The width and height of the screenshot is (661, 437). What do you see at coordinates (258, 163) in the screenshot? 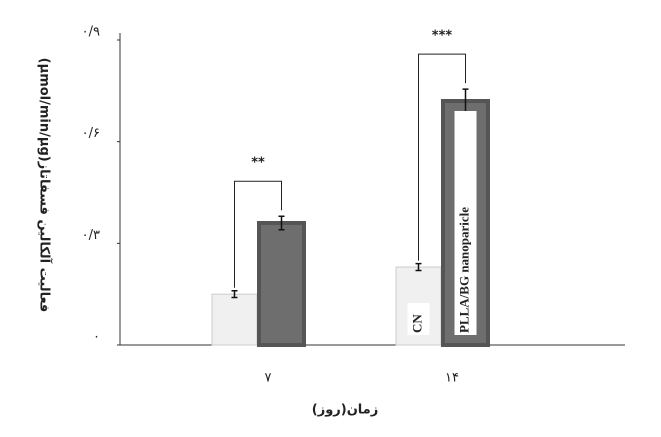
I see `significance-label: **` at bounding box center [258, 163].